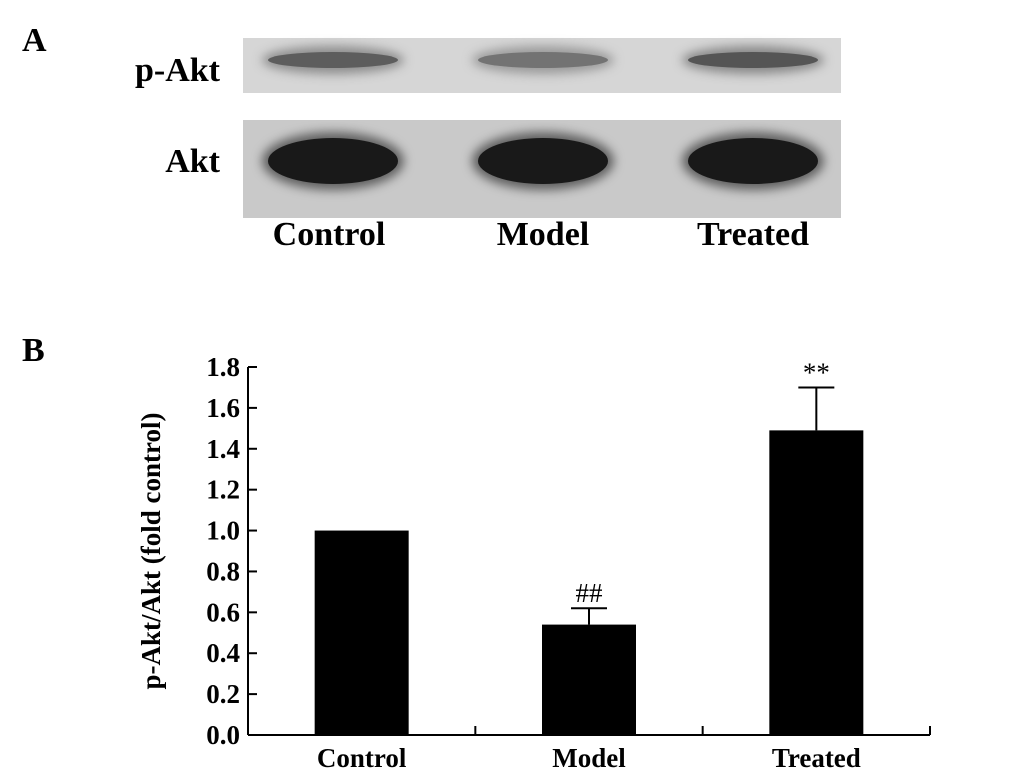  What do you see at coordinates (223, 408) in the screenshot?
I see `y-tick-label: 1.6` at bounding box center [223, 408].